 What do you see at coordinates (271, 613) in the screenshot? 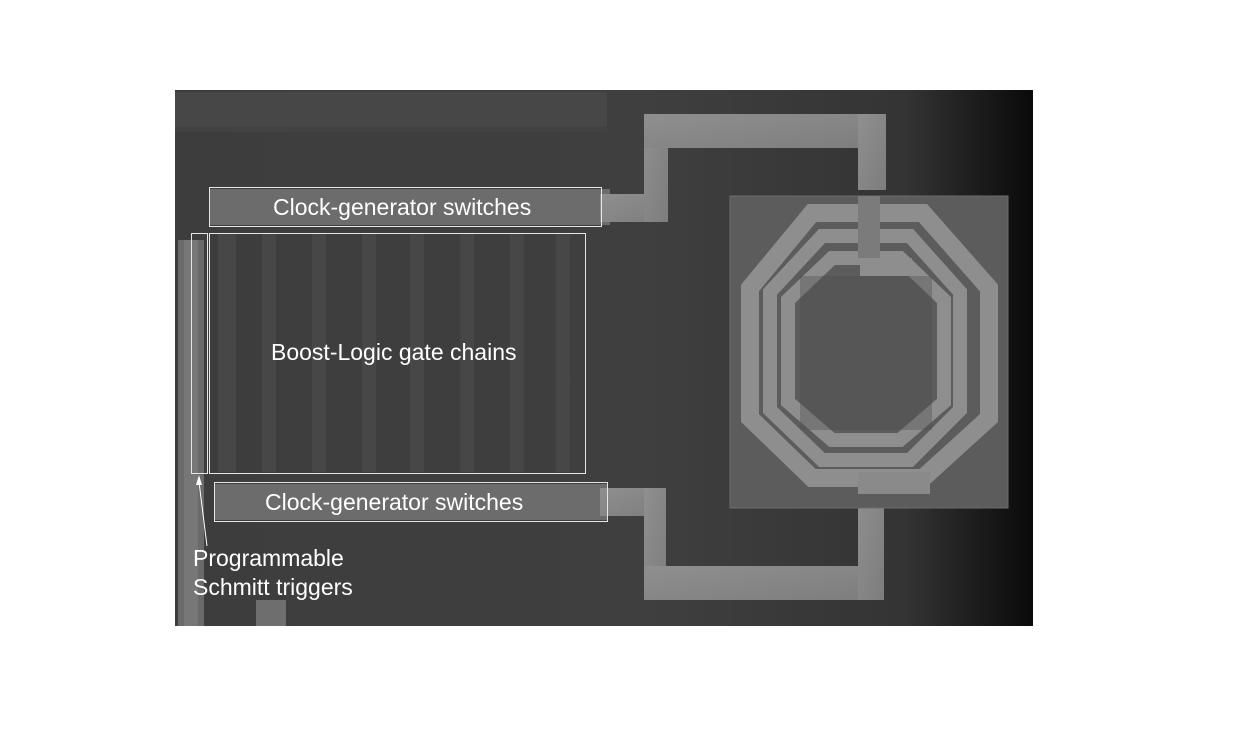
I see `lower-pad-tab` at bounding box center [271, 613].